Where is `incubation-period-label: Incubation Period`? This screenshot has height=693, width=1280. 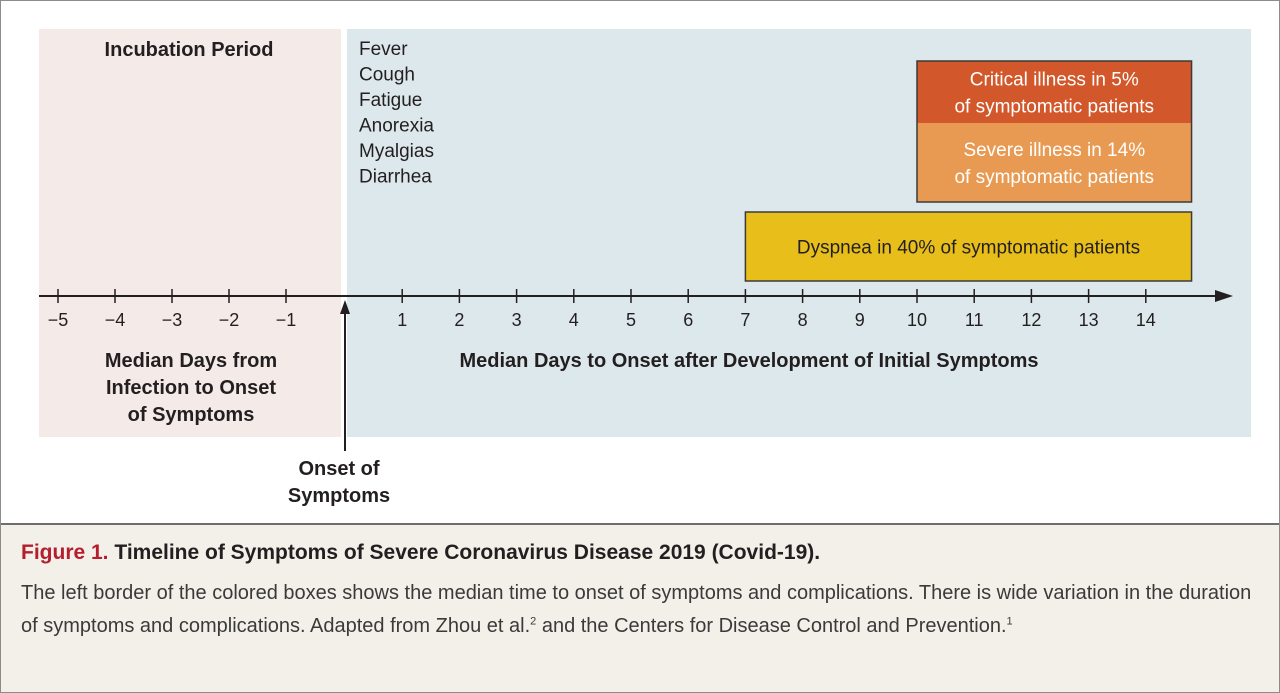
incubation-period-label: Incubation Period is located at coordinates (189, 50).